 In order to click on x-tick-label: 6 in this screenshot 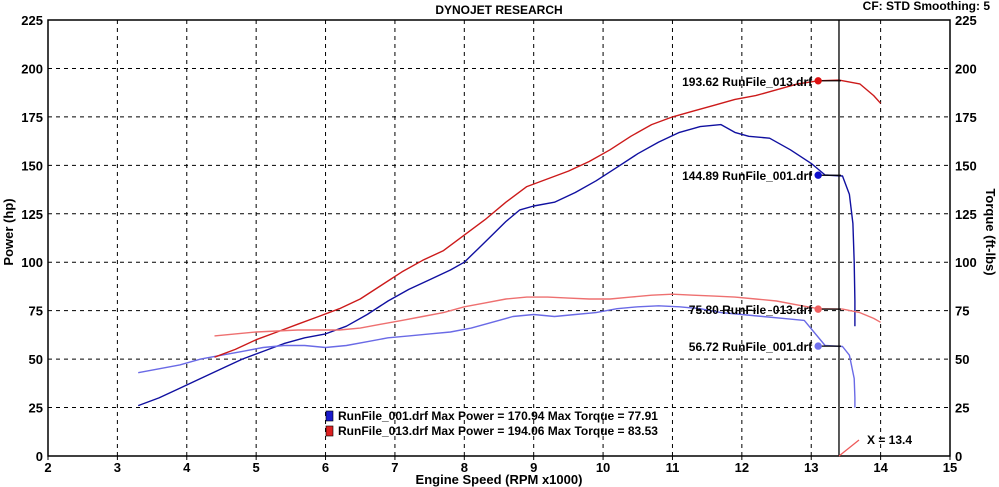, I will do `click(325, 467)`.